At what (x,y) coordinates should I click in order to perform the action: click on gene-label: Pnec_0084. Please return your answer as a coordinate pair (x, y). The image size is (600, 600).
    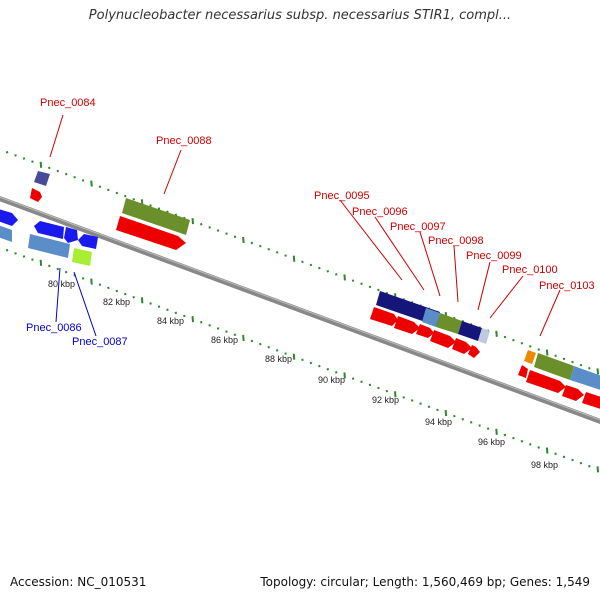
    Looking at the image, I should click on (68, 103).